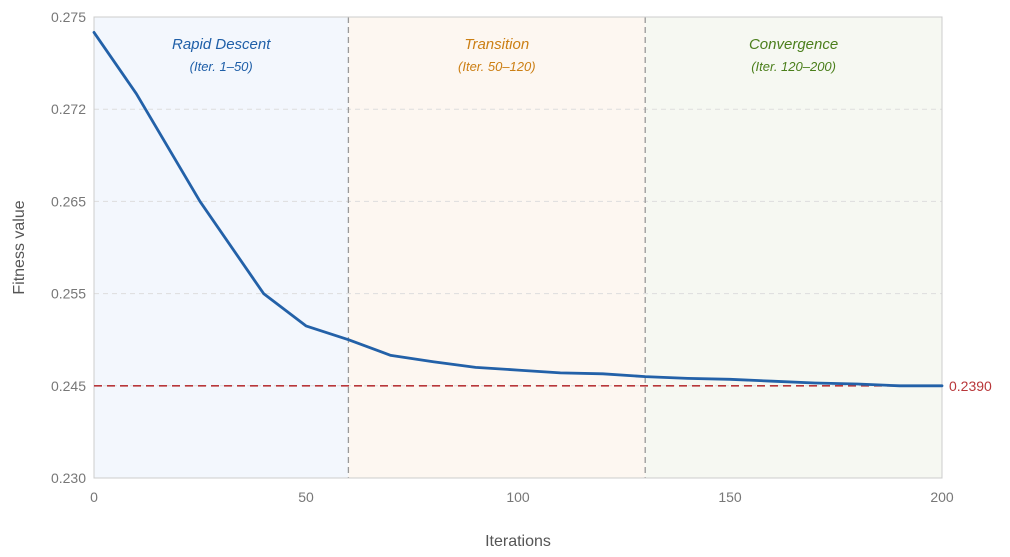  I want to click on y-tick-label: 0.230, so click(68, 478).